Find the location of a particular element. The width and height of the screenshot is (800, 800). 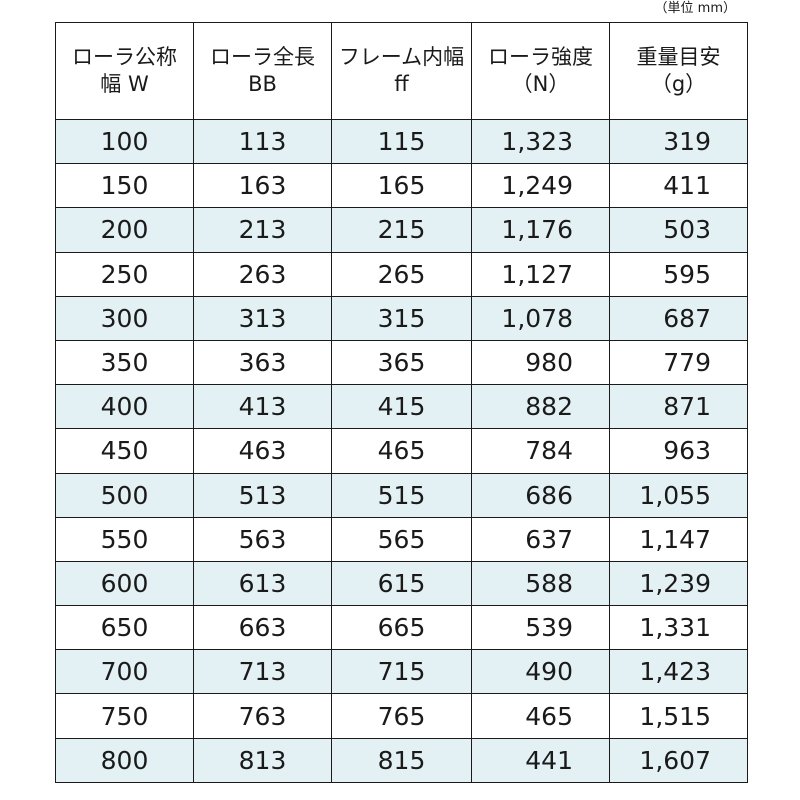

roller-strength-cell: 686 is located at coordinates (540, 495).